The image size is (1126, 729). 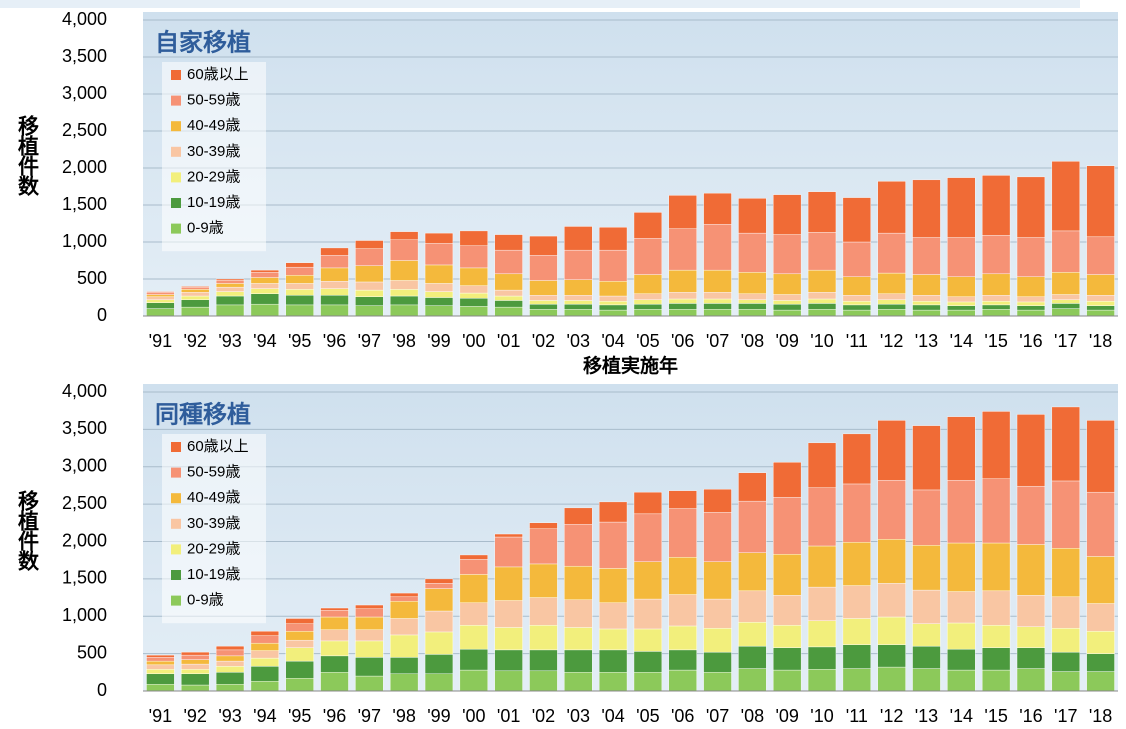 I want to click on y-tick-label: 3,500, so click(x=84, y=56).